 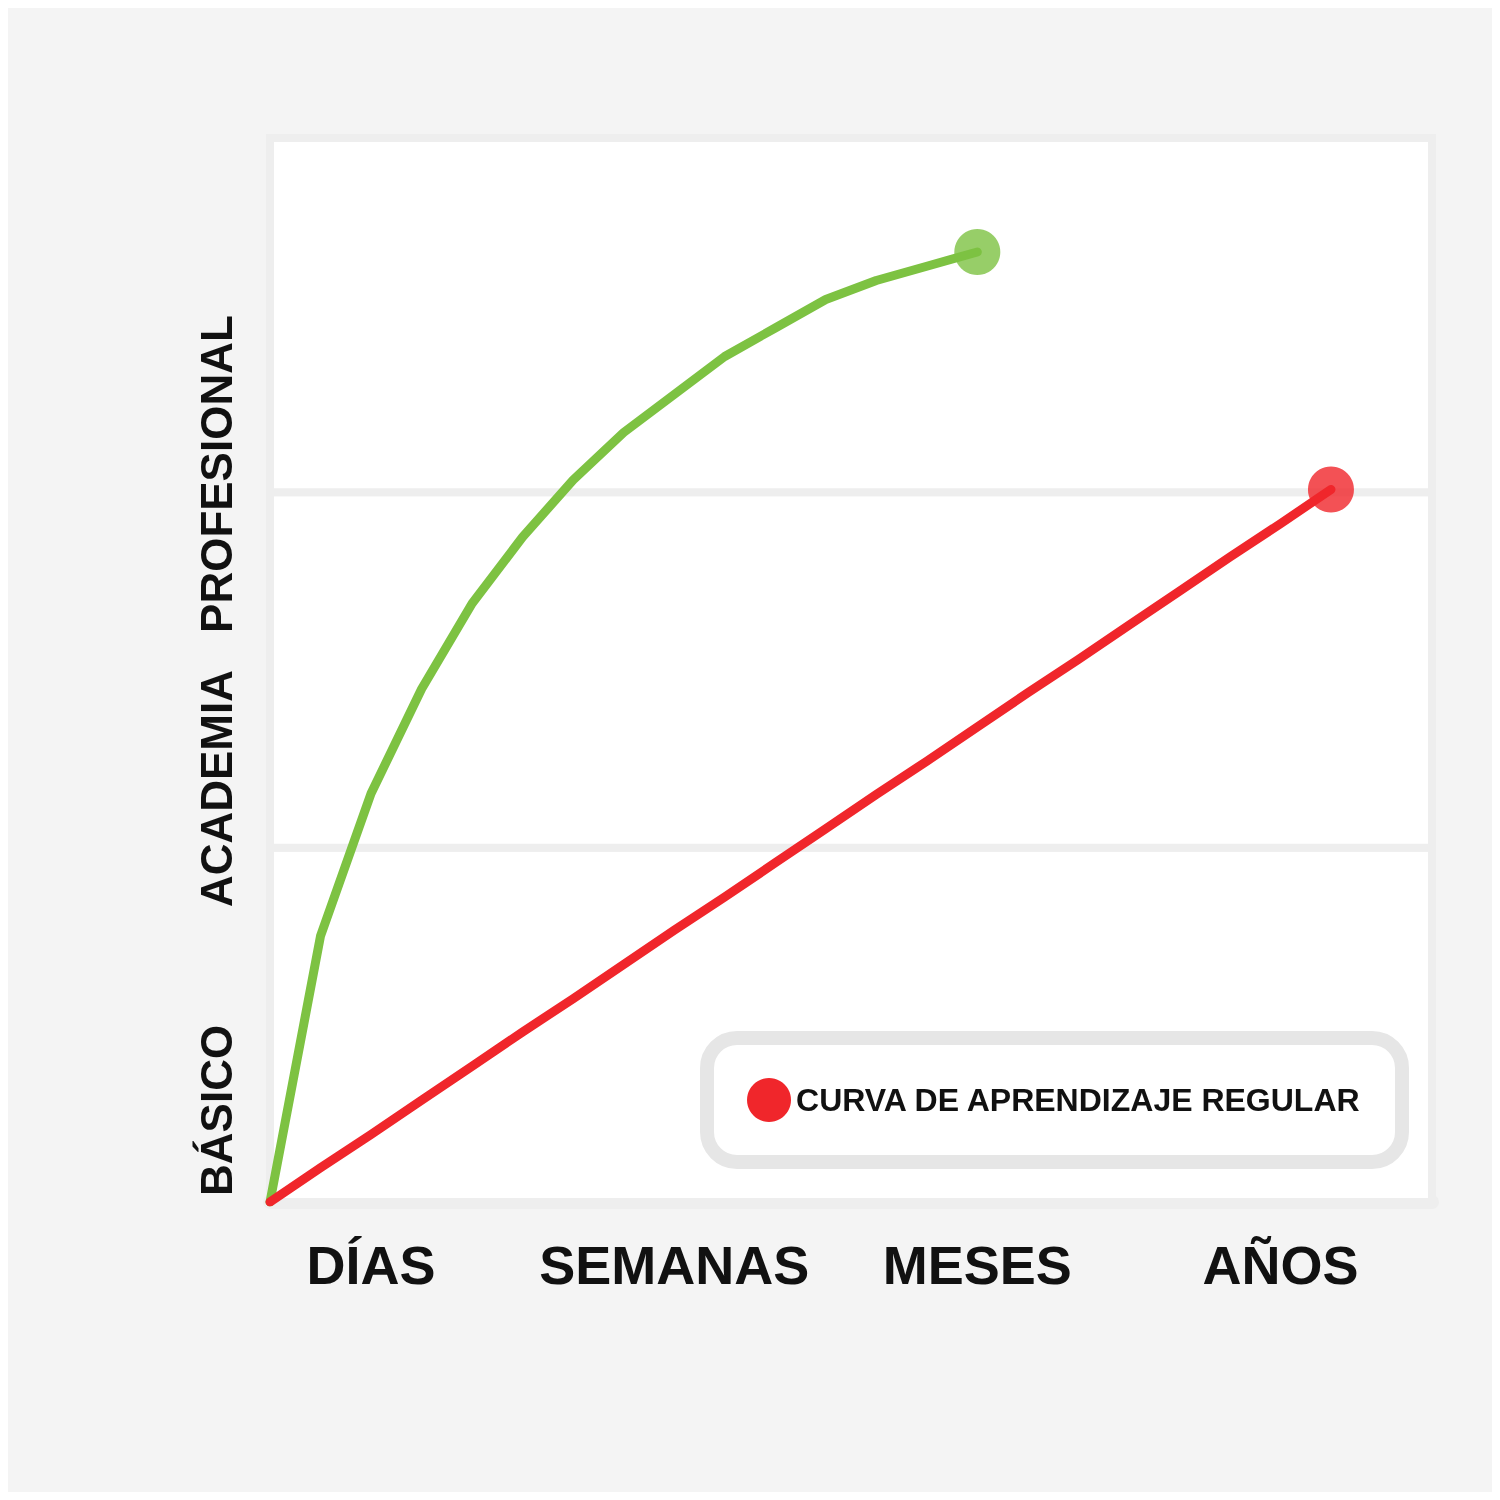 What do you see at coordinates (1078, 1100) in the screenshot?
I see `legend-label: CURVA DE APRENDIZAJE REGULAR` at bounding box center [1078, 1100].